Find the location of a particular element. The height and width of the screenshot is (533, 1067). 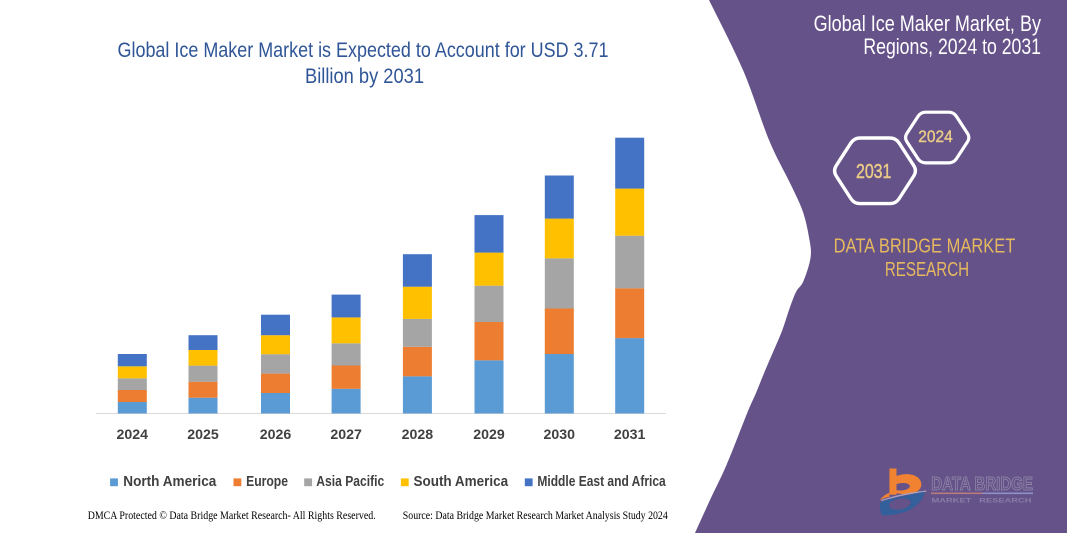

svg-text: RESEARCH is located at coordinates (927, 270).